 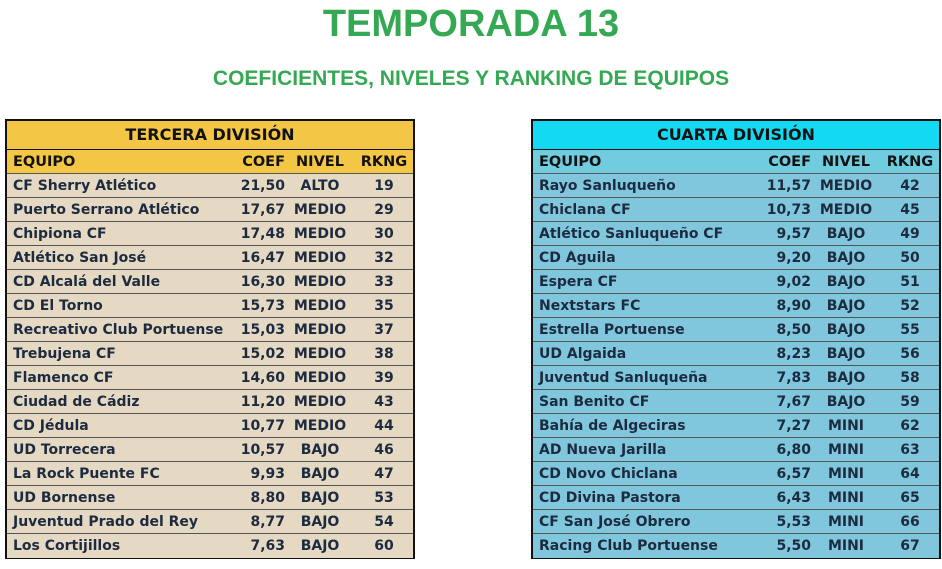 I want to click on team-name: Racing Club Portuense, so click(x=628, y=546).